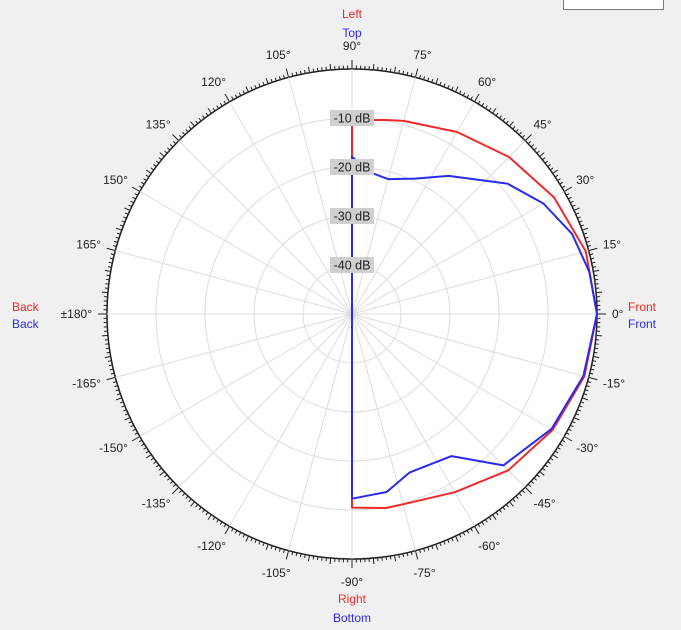 The image size is (681, 630). I want to click on angle-label: -135°, so click(156, 504).